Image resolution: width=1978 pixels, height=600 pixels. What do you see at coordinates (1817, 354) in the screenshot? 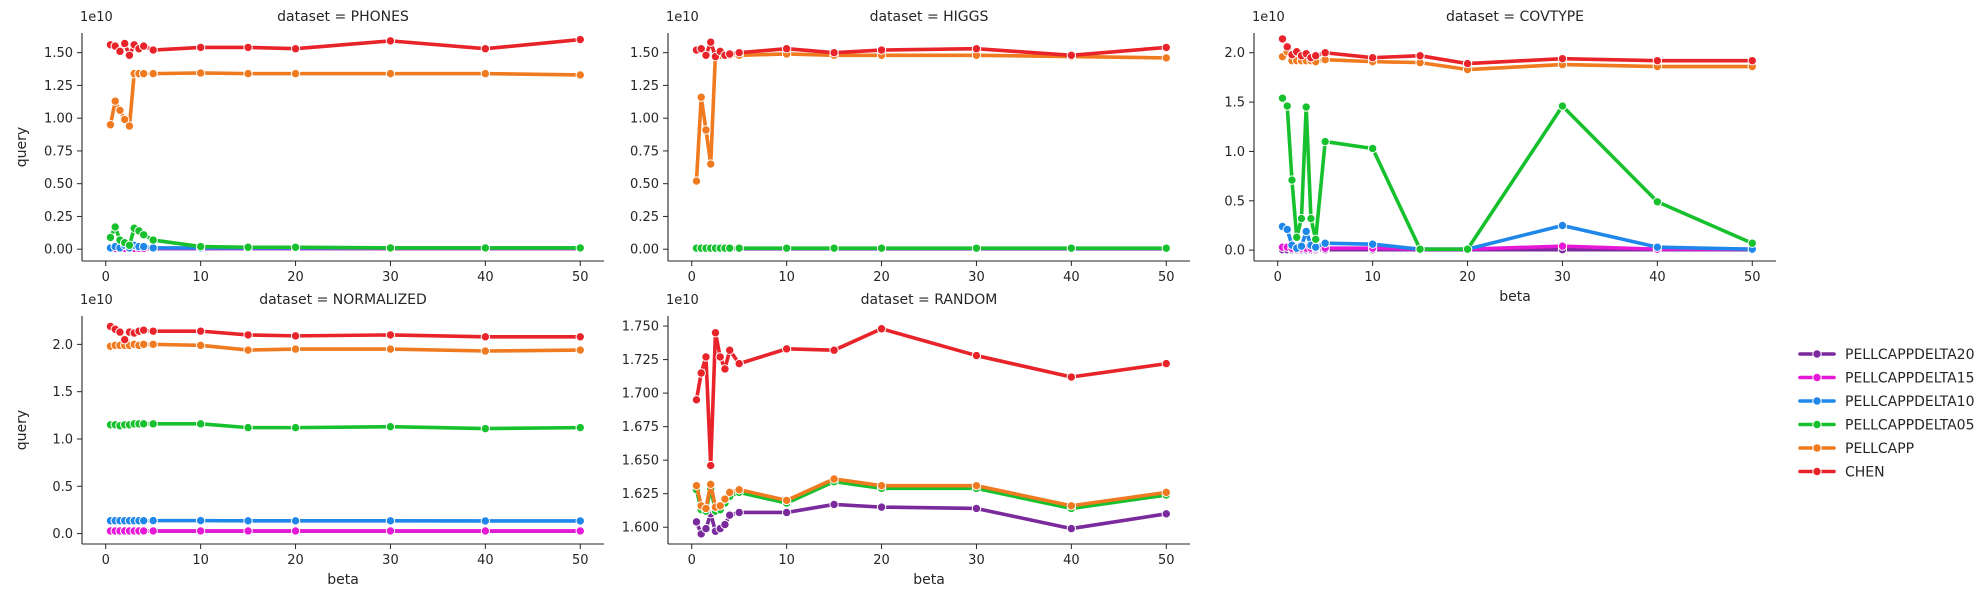
I see `legend-swatch-marker` at bounding box center [1817, 354].